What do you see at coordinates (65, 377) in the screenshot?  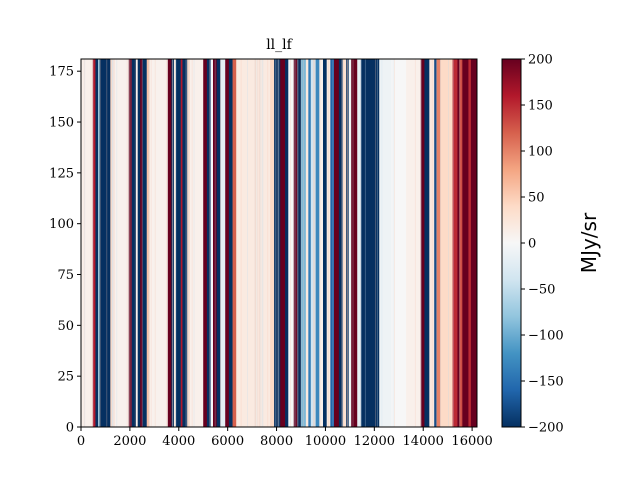 I see `y-tick-label: 25` at bounding box center [65, 377].